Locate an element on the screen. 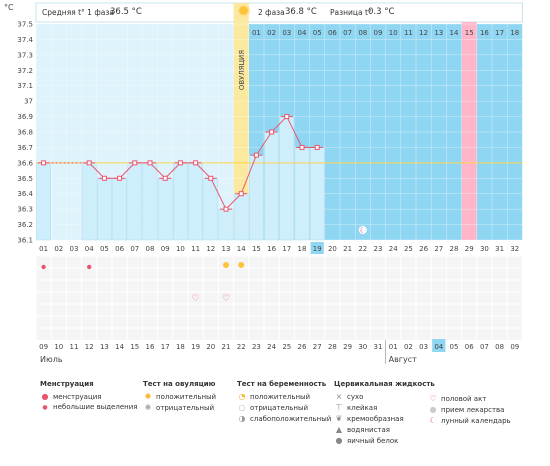 This screenshot has width=550, height=466. date-label: 29 is located at coordinates (347, 347).